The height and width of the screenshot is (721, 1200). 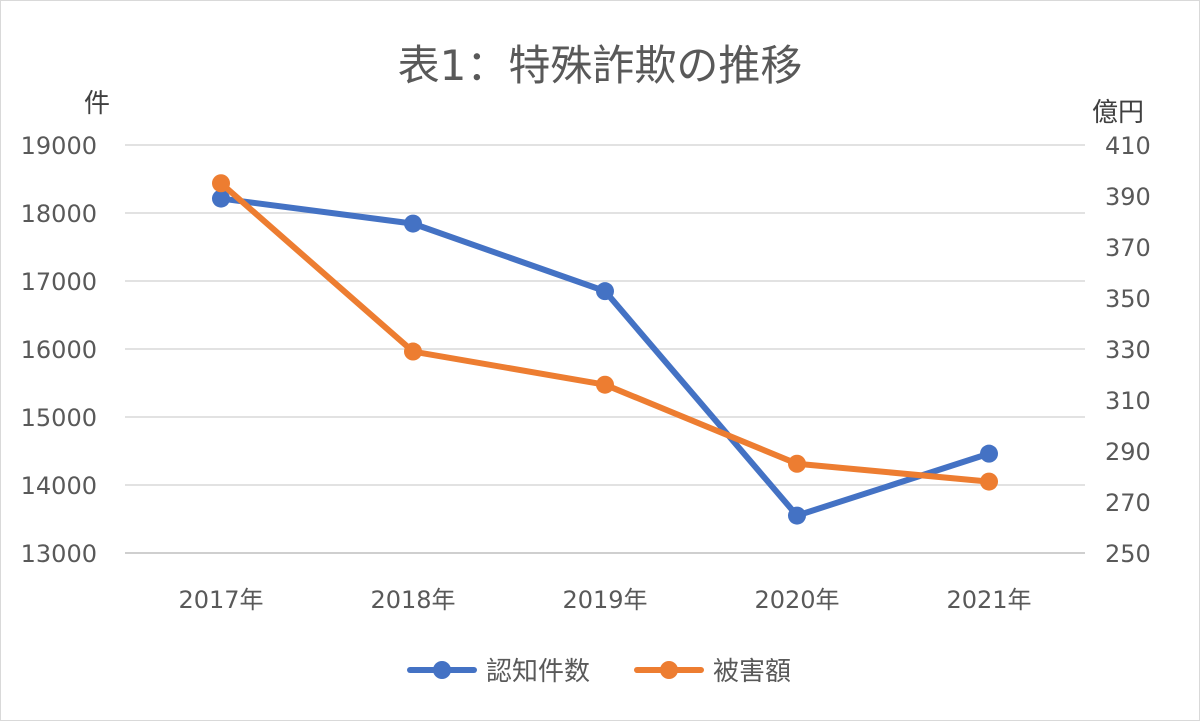 I want to click on left-axis-ticks: 19000 18000 17000 16000 15000 14000 13000, so click(x=59, y=350).